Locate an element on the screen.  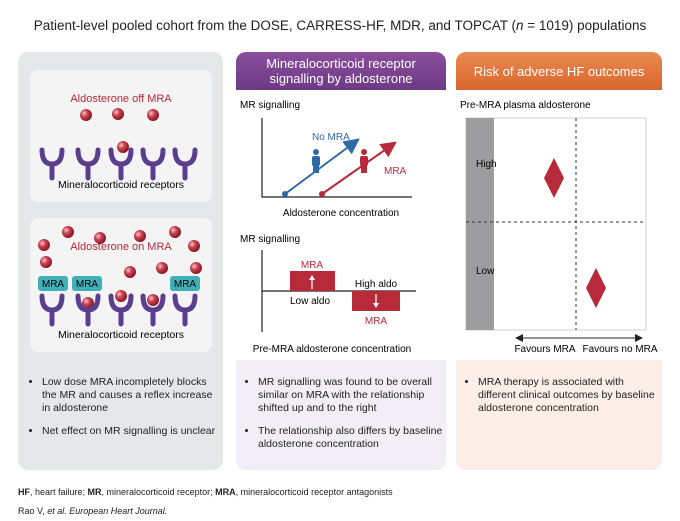
arrow-label: Favours MRA is located at coordinates (544, 349).